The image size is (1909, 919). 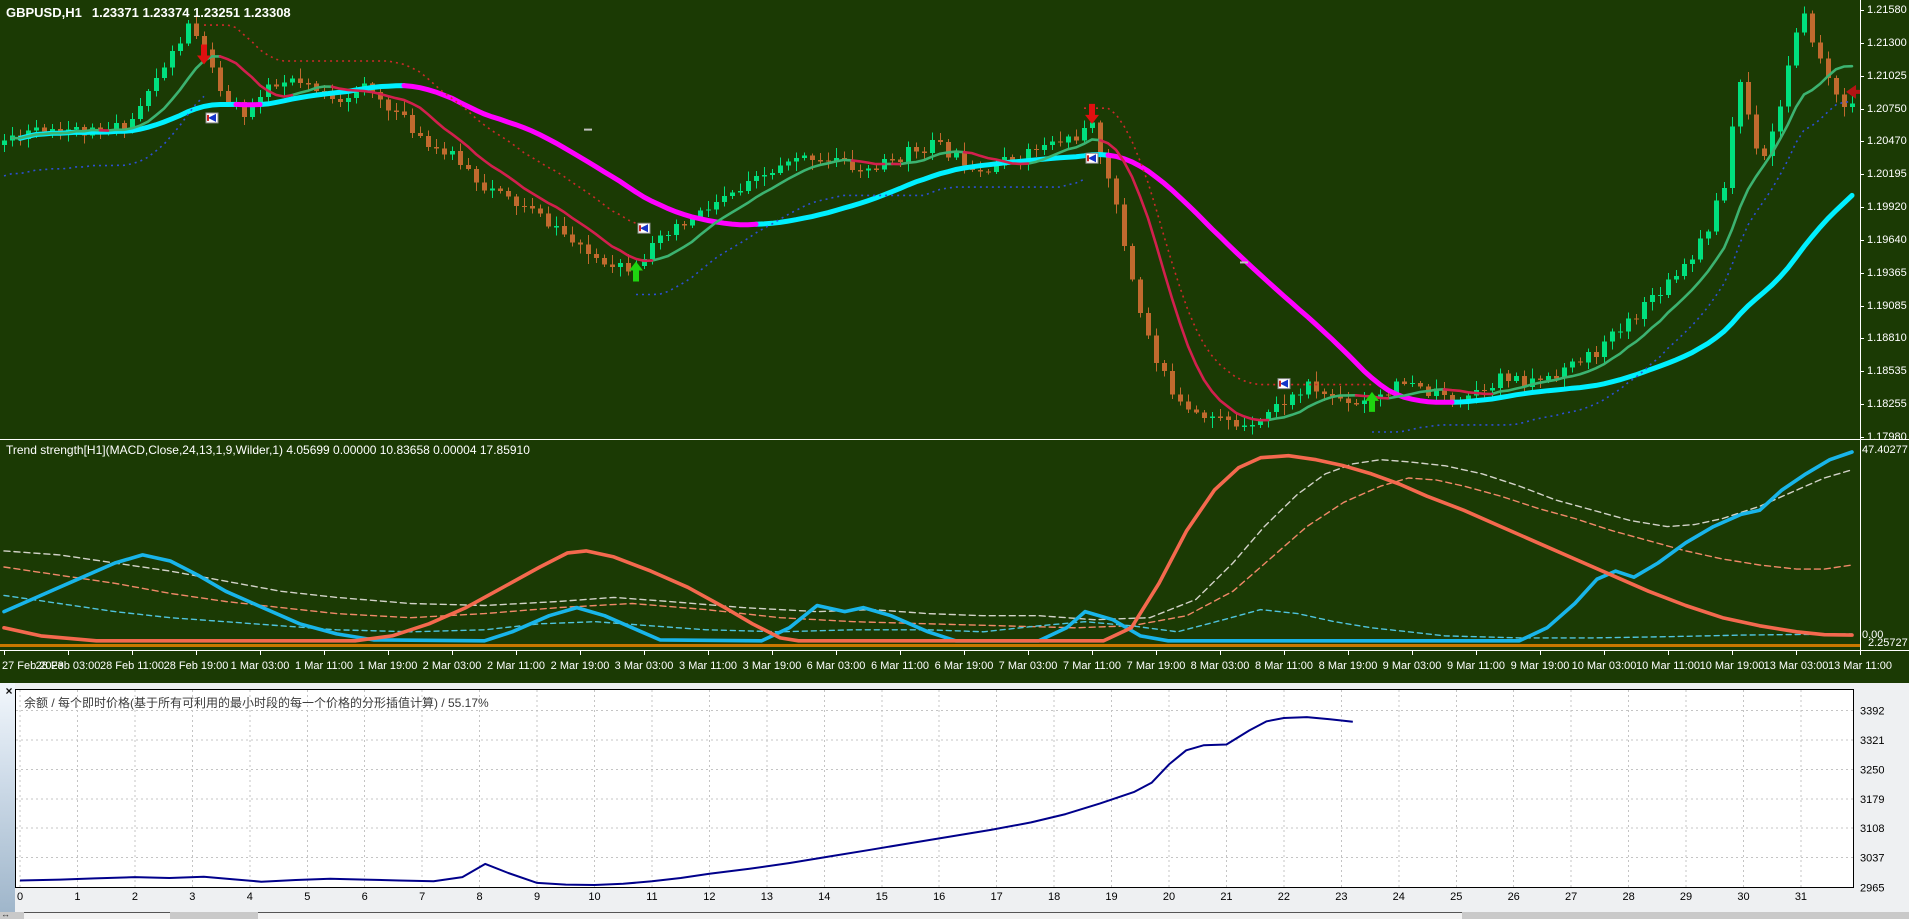 I want to click on signal-cyan-dashed, so click(x=928, y=616).